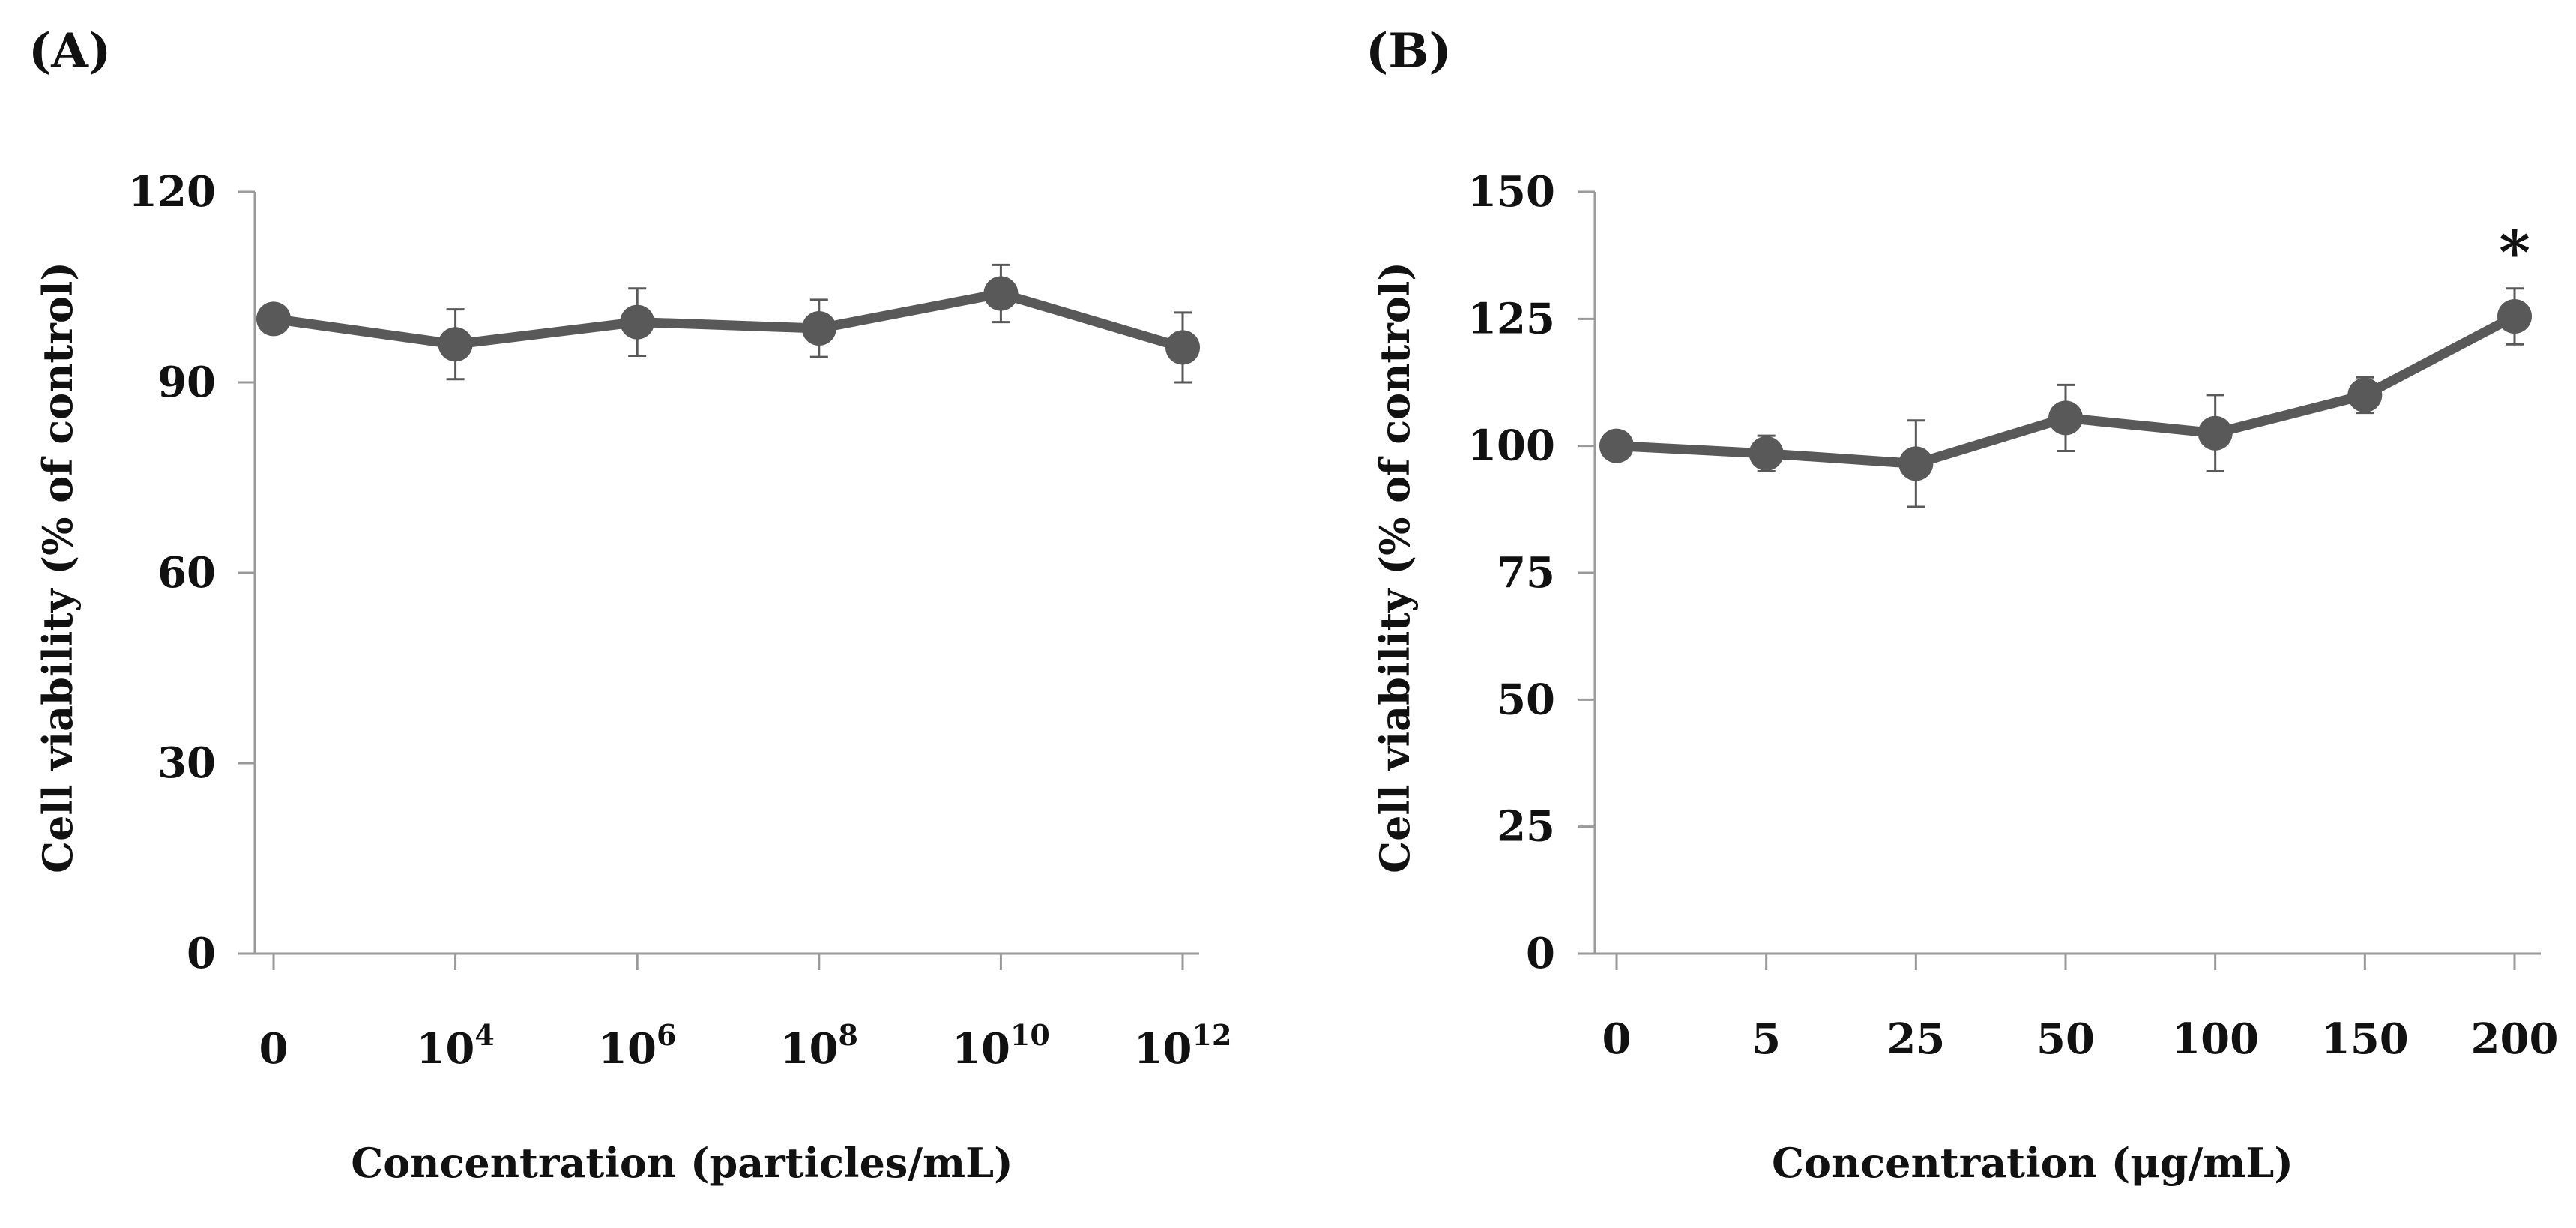 This screenshot has width=2576, height=1228. I want to click on panel-b-label: (B), so click(1409, 51).